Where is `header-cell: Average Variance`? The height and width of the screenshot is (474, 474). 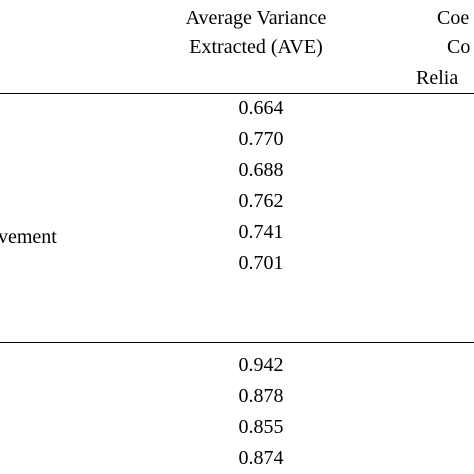
header-cell: Average Variance is located at coordinates (256, 18).